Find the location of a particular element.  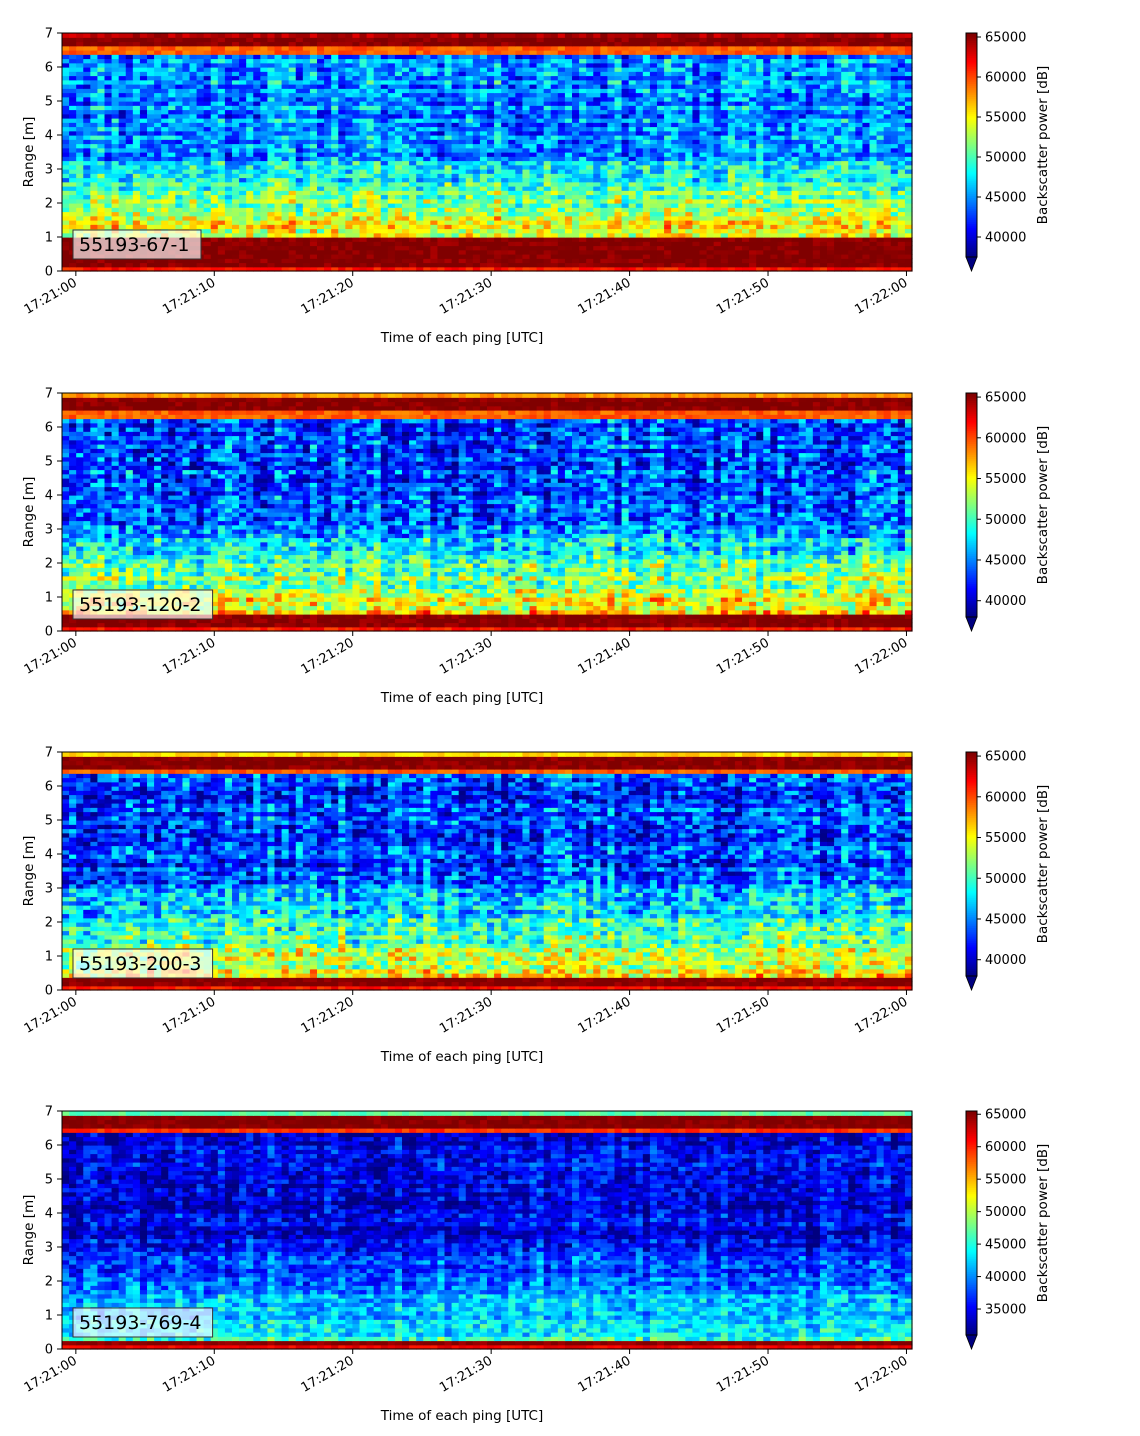

panel-label: 55193-67-1 is located at coordinates (137, 244).